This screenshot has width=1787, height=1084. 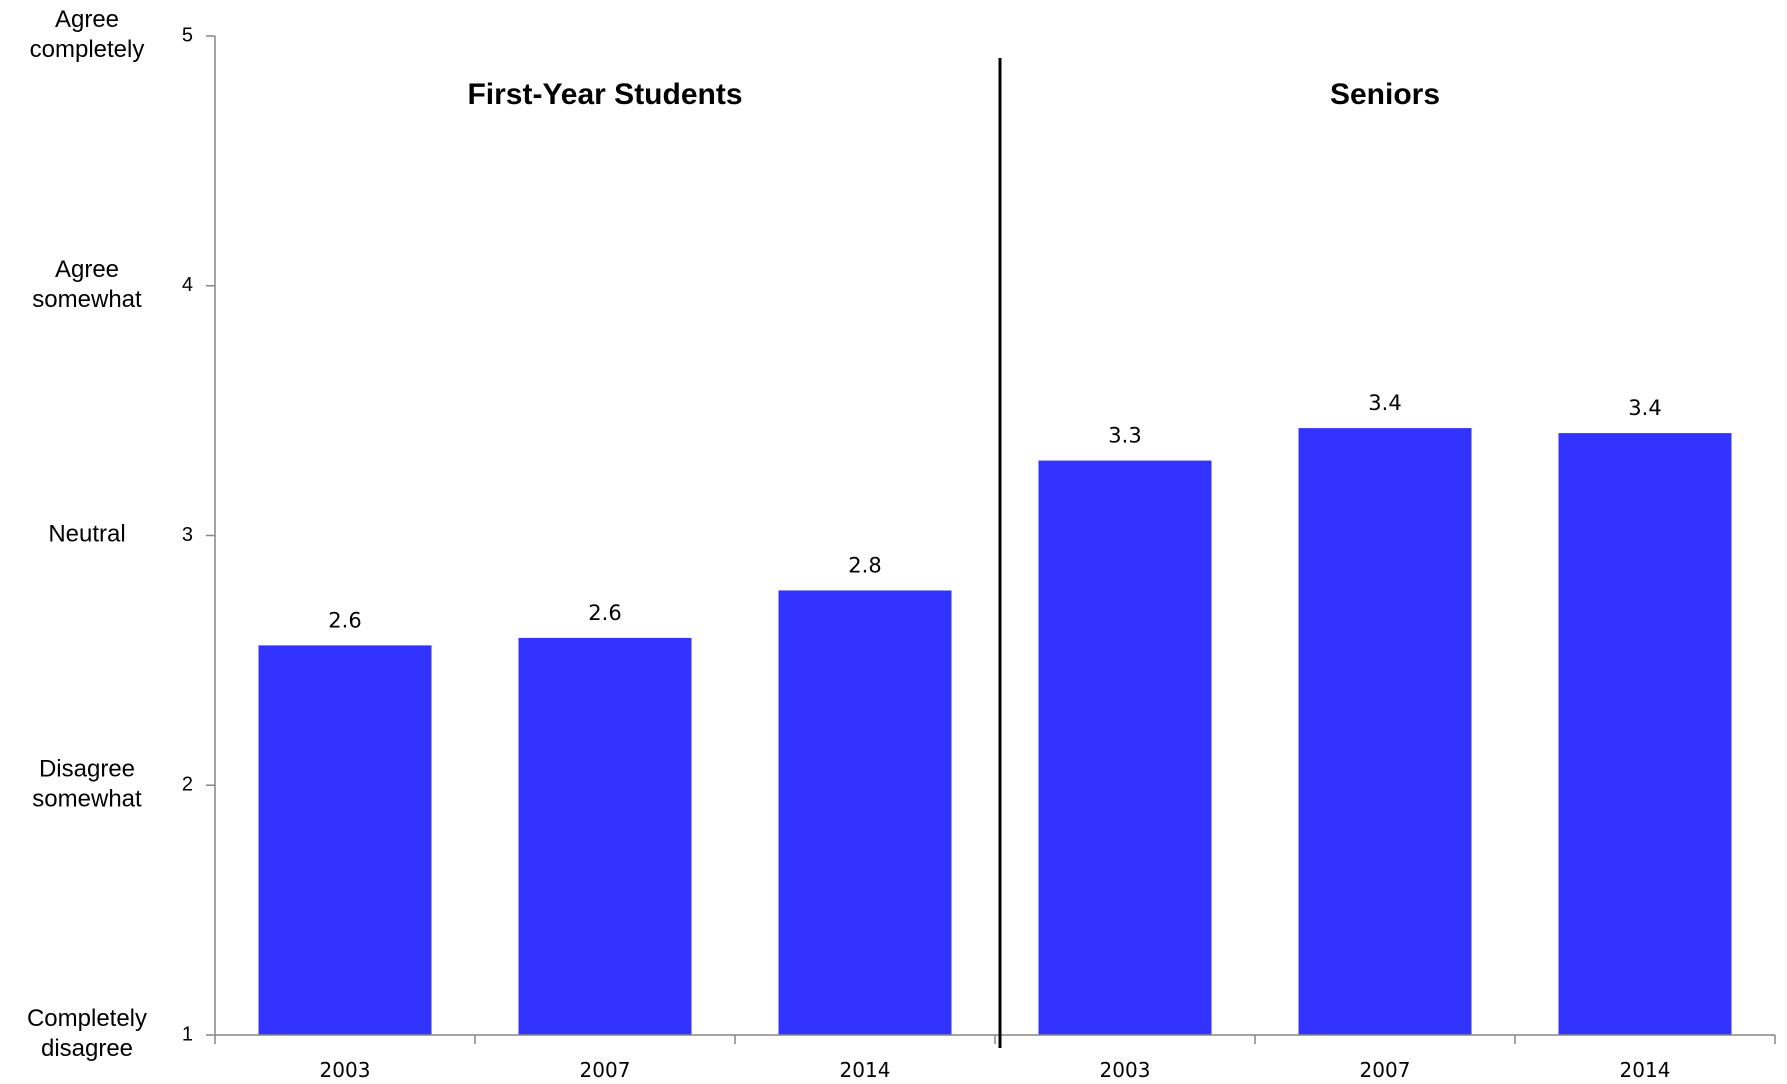 I want to click on data-label: 2.8, so click(x=864, y=565).